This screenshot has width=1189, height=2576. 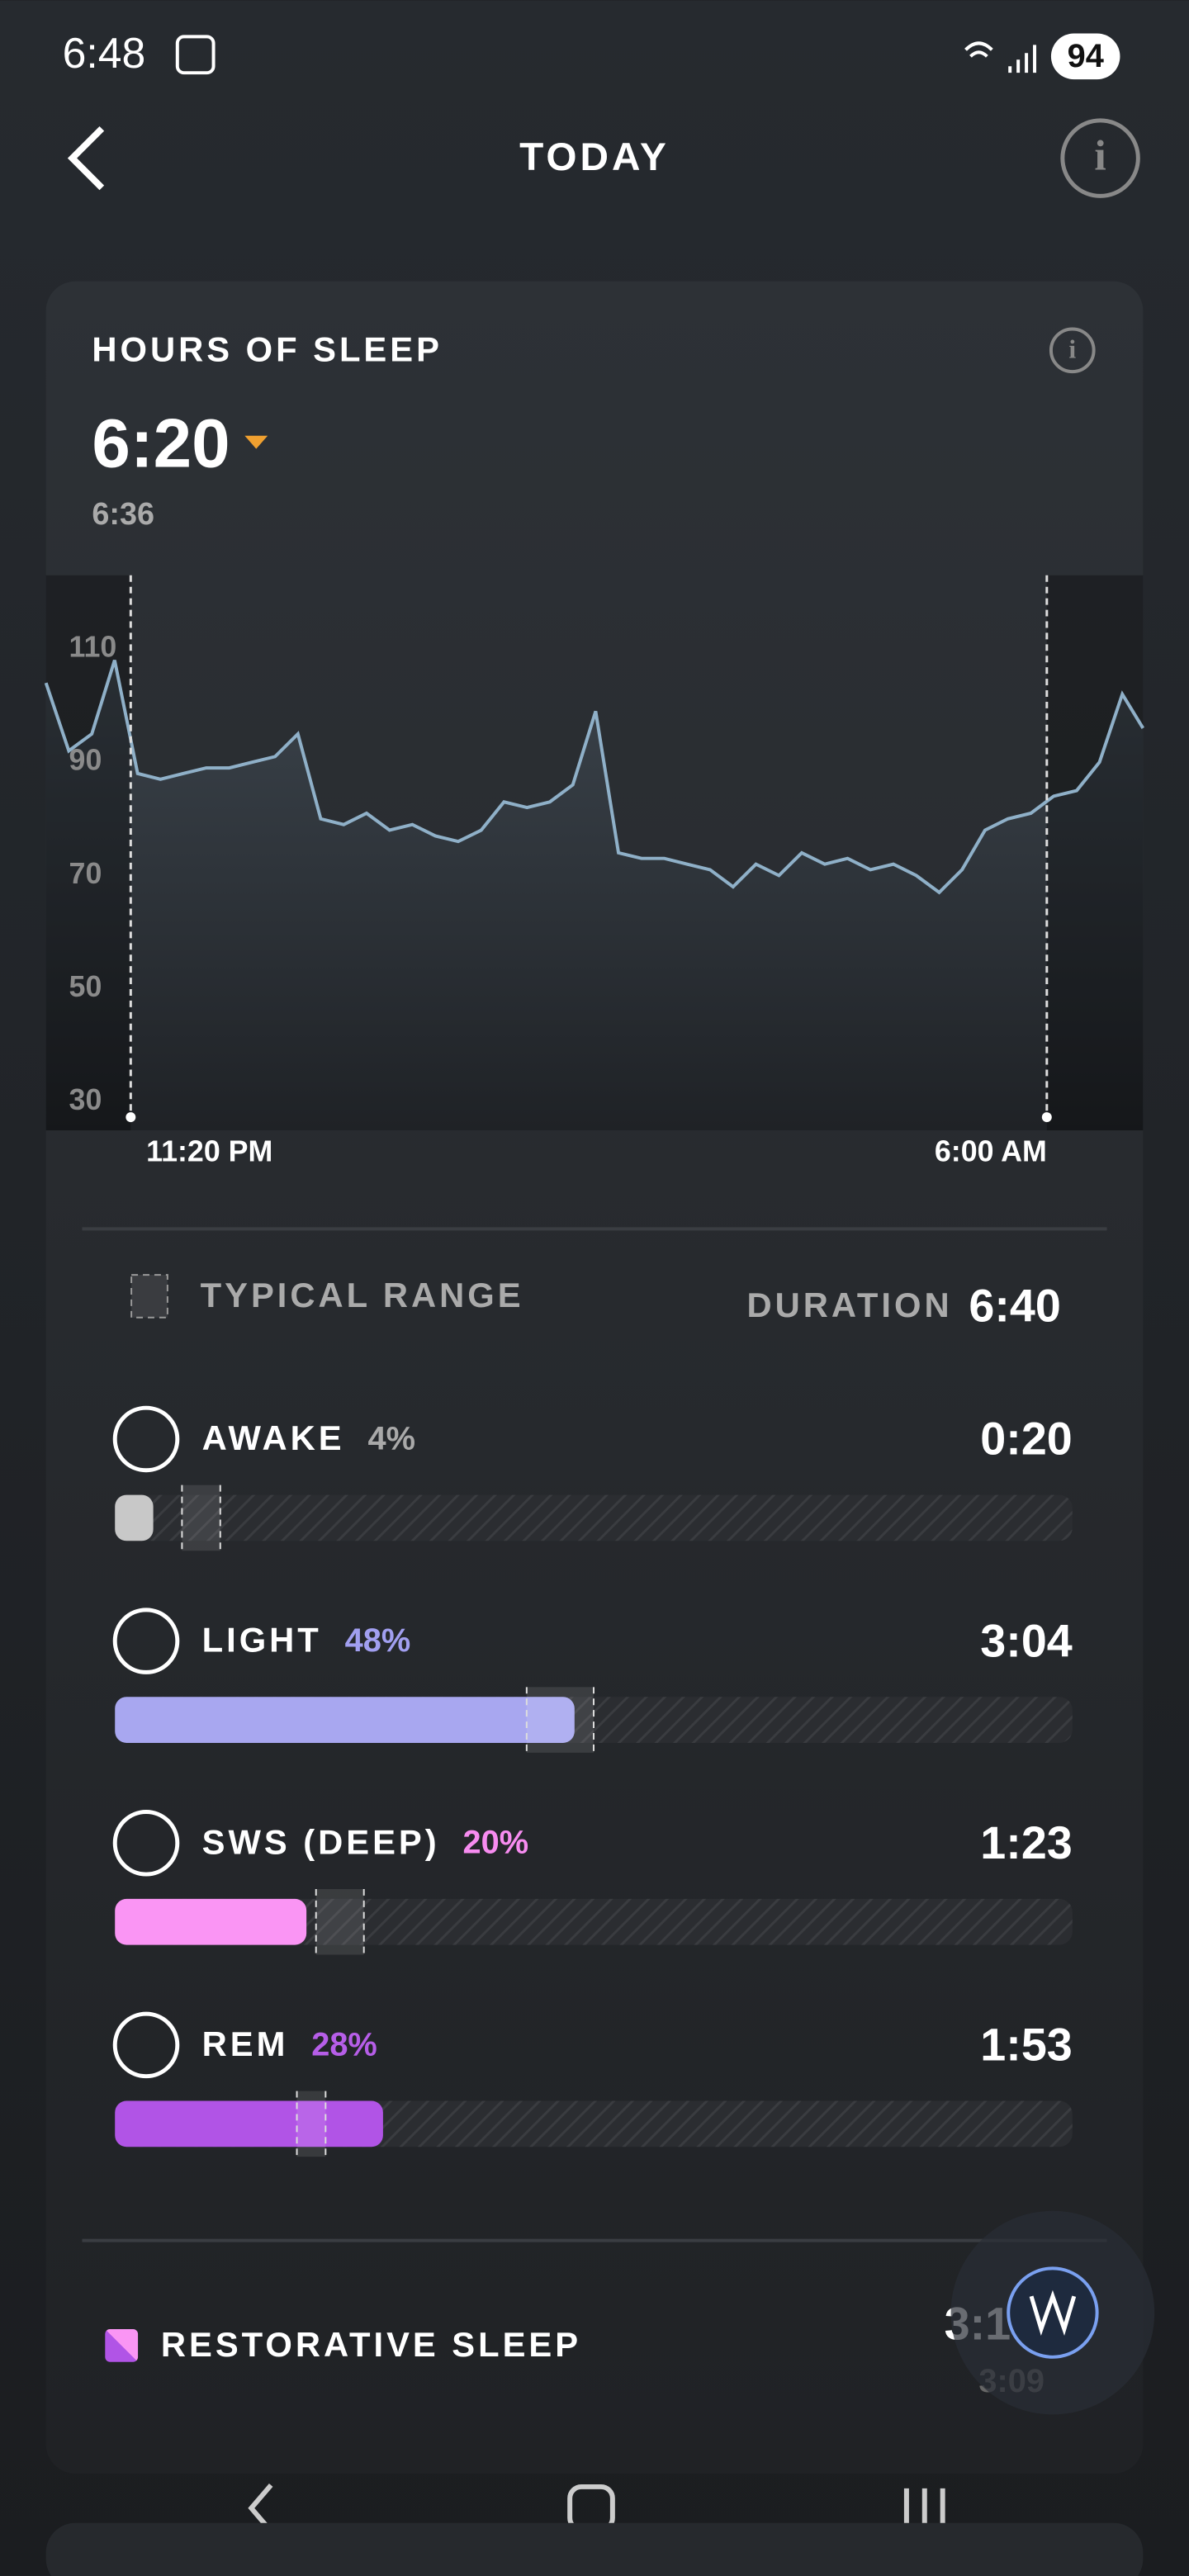 What do you see at coordinates (850, 1305) in the screenshot?
I see `duration-label: DURATION` at bounding box center [850, 1305].